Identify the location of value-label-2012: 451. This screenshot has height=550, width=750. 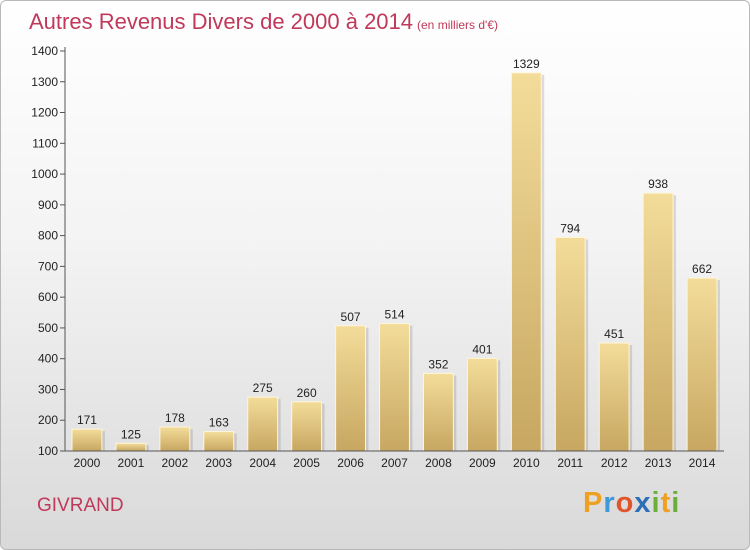
(614, 334).